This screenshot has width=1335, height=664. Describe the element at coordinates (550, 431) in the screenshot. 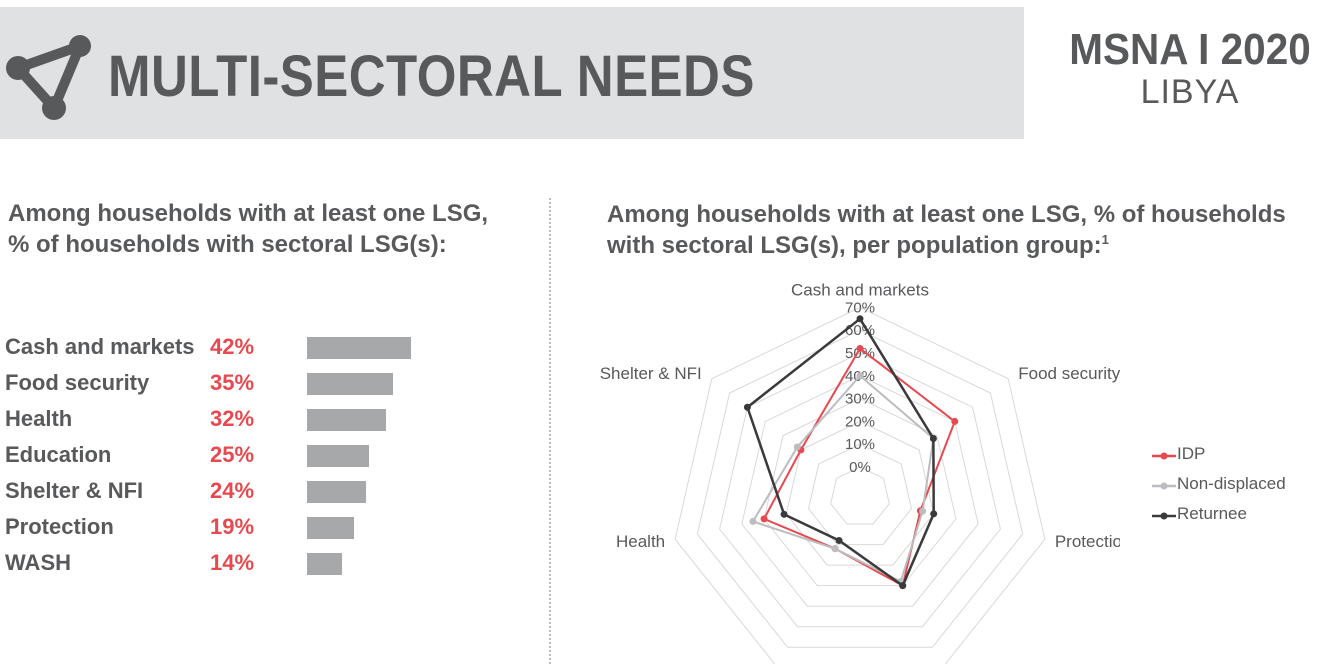

I see `panel-divider` at that location.